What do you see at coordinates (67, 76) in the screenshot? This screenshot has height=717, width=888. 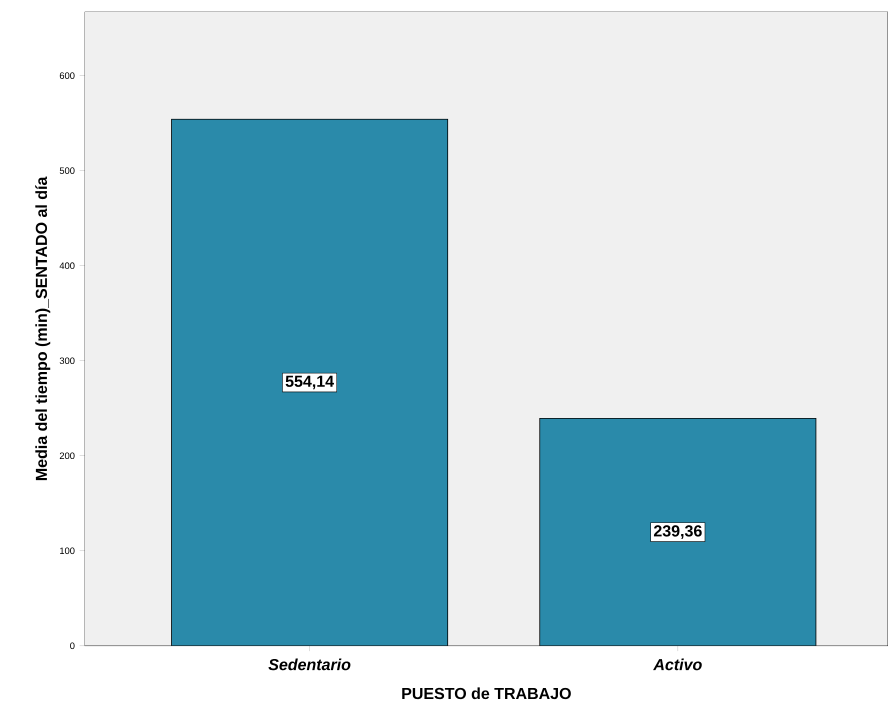 I see `y-tick-label: 600` at bounding box center [67, 76].